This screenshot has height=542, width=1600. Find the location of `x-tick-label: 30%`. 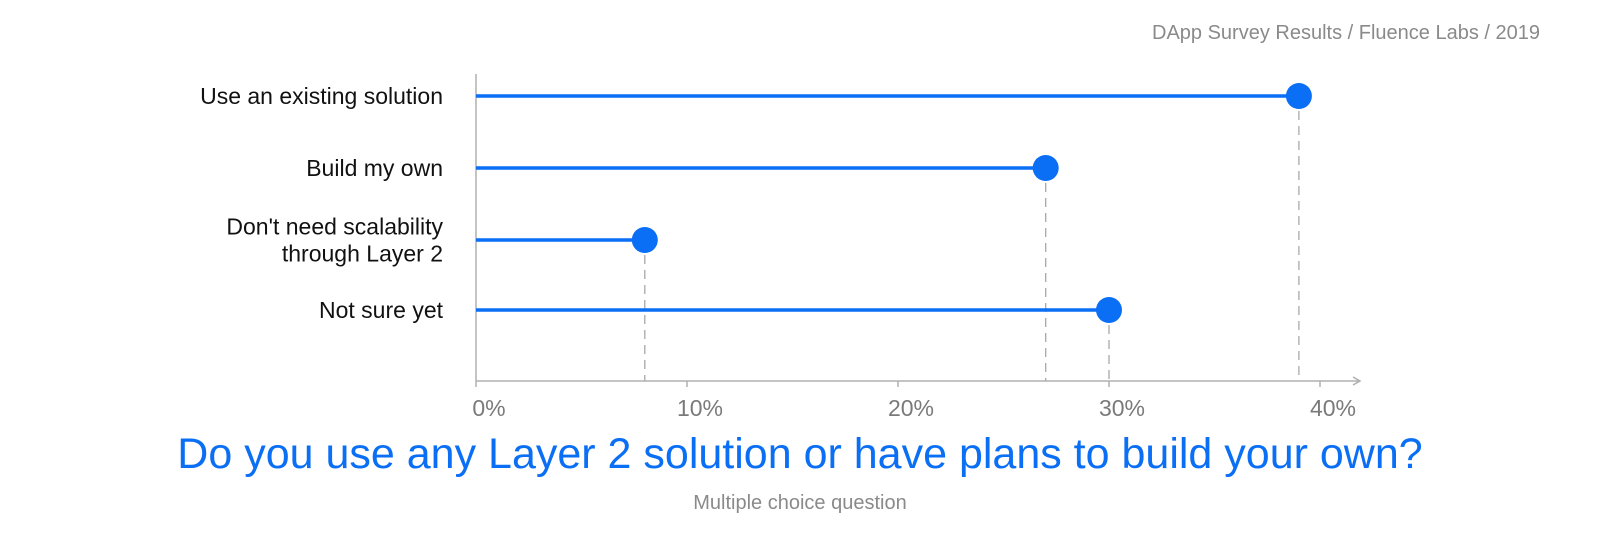

x-tick-label: 30% is located at coordinates (1122, 408).